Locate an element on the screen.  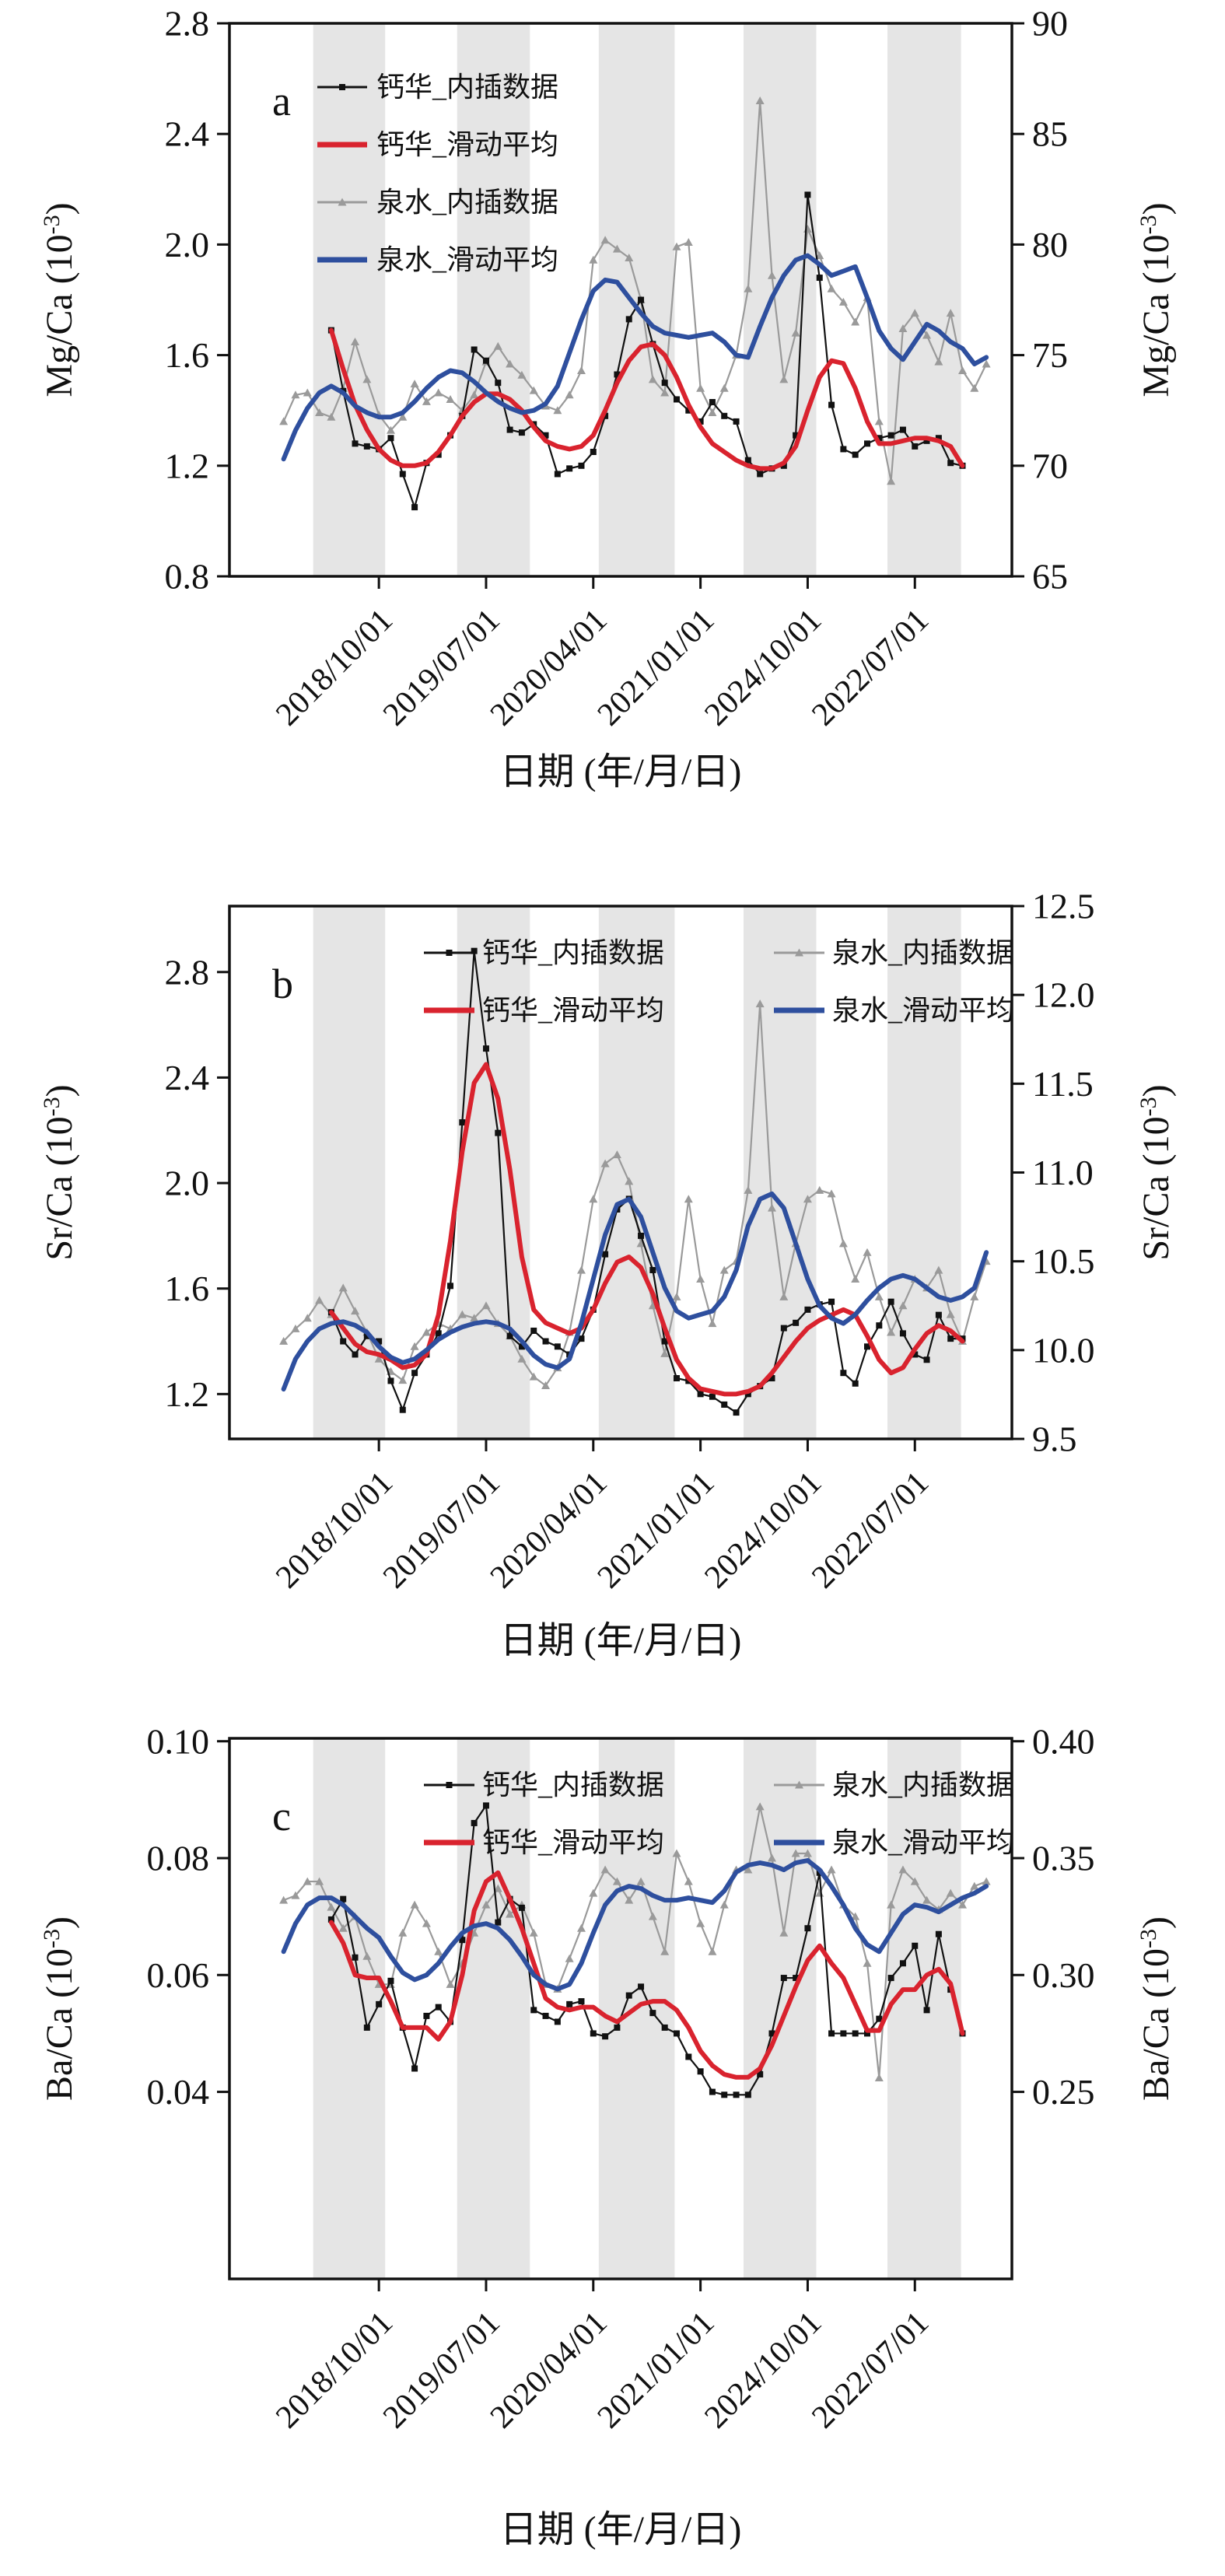
y-tick-label-left: 0.8 is located at coordinates (187, 577).